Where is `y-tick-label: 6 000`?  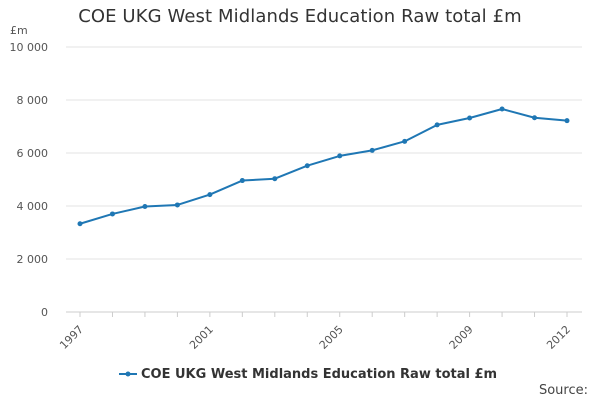 y-tick-label: 6 000 is located at coordinates (33, 153).